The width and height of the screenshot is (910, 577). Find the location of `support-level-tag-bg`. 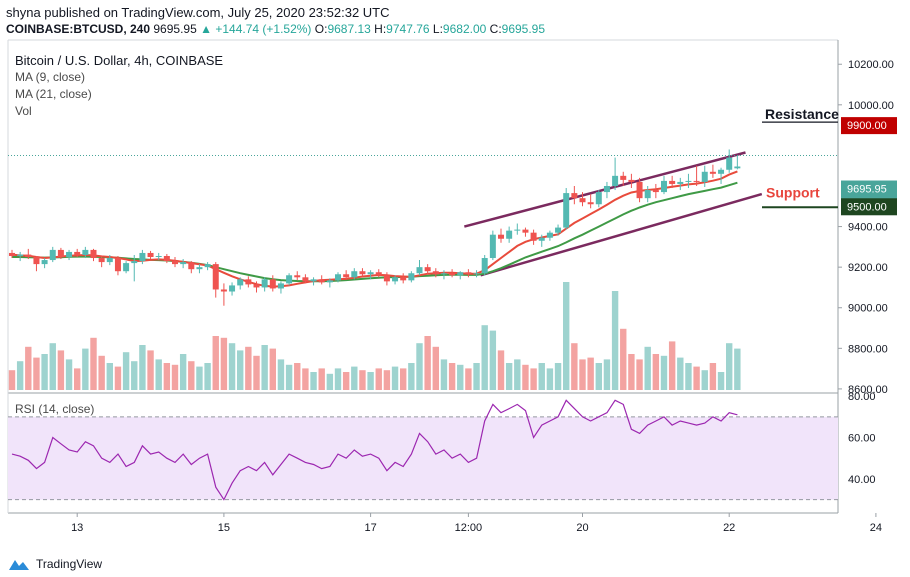

support-level-tag-bg is located at coordinates (869, 207).